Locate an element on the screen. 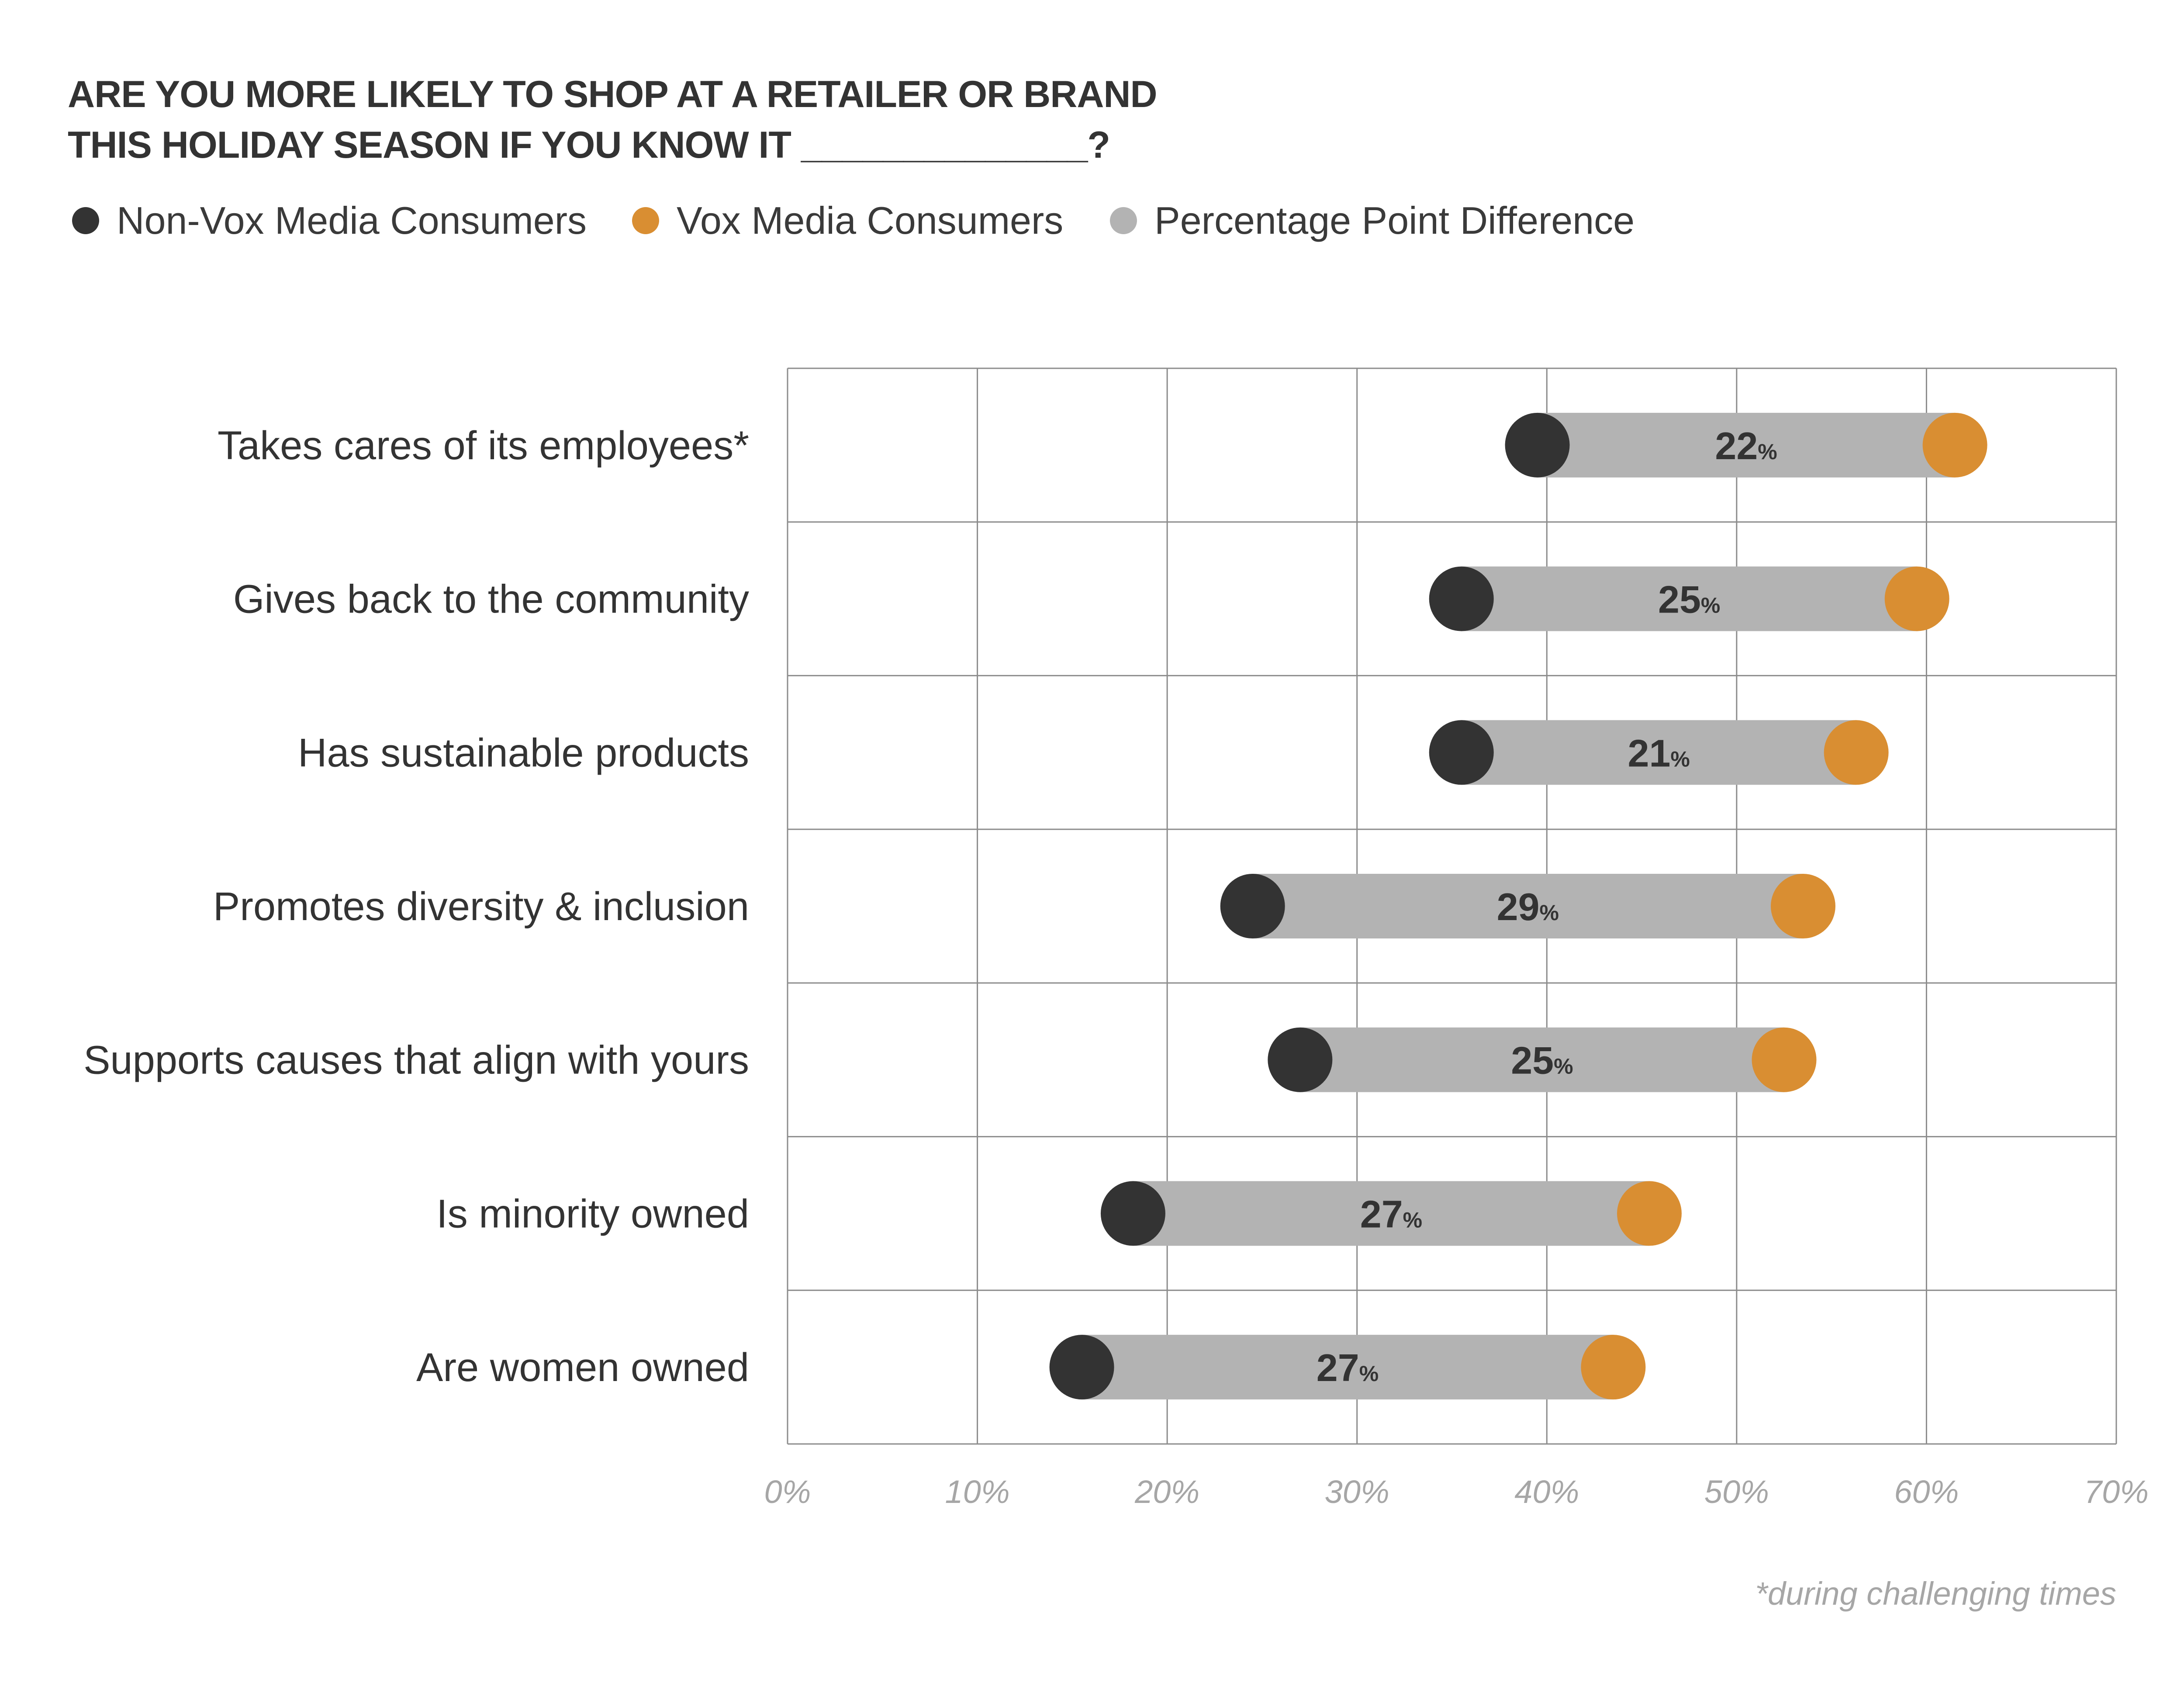  legend-item-vox: Vox Media Consumers is located at coordinates (847, 221).